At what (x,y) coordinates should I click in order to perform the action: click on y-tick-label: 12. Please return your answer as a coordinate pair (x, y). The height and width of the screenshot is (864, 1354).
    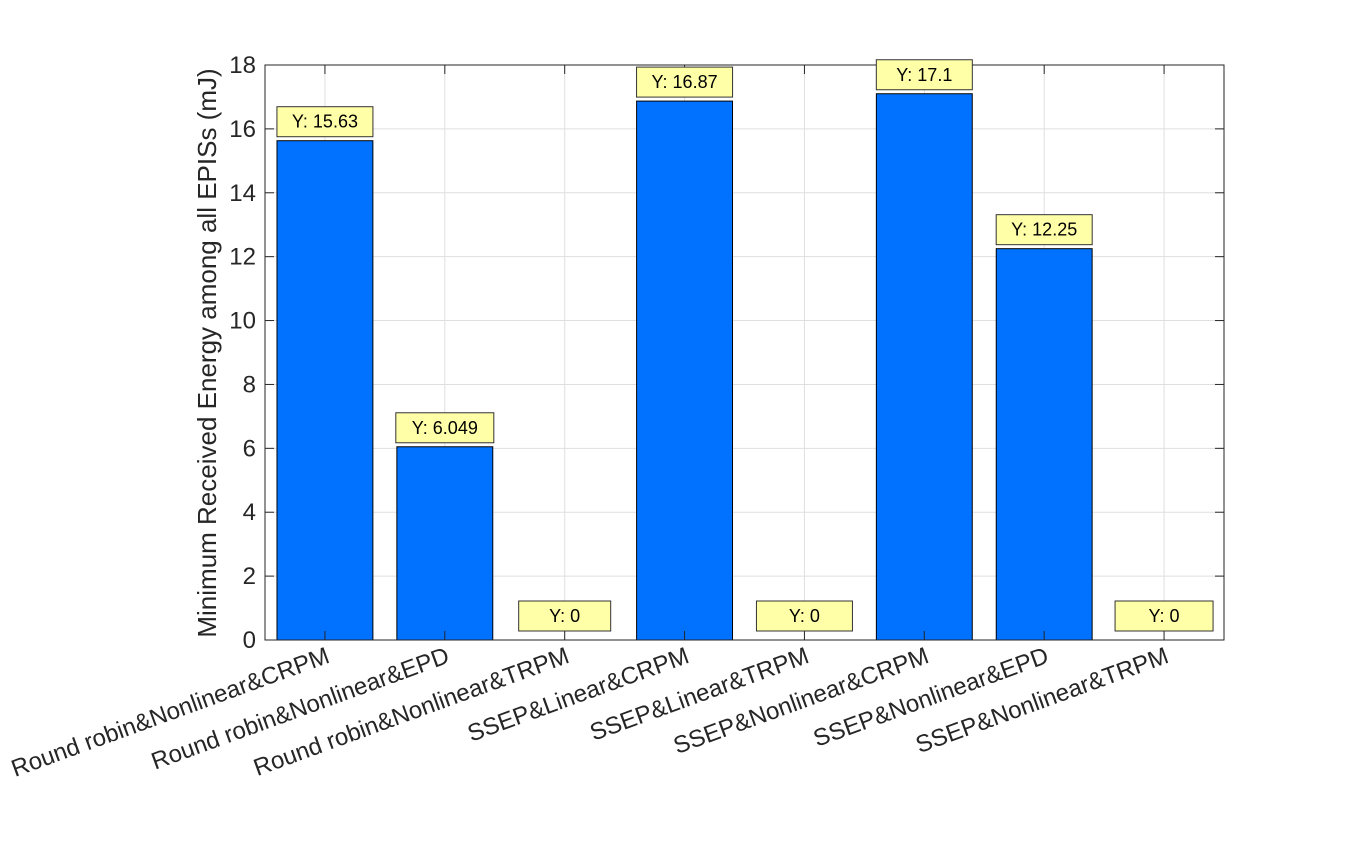
    Looking at the image, I should click on (242, 257).